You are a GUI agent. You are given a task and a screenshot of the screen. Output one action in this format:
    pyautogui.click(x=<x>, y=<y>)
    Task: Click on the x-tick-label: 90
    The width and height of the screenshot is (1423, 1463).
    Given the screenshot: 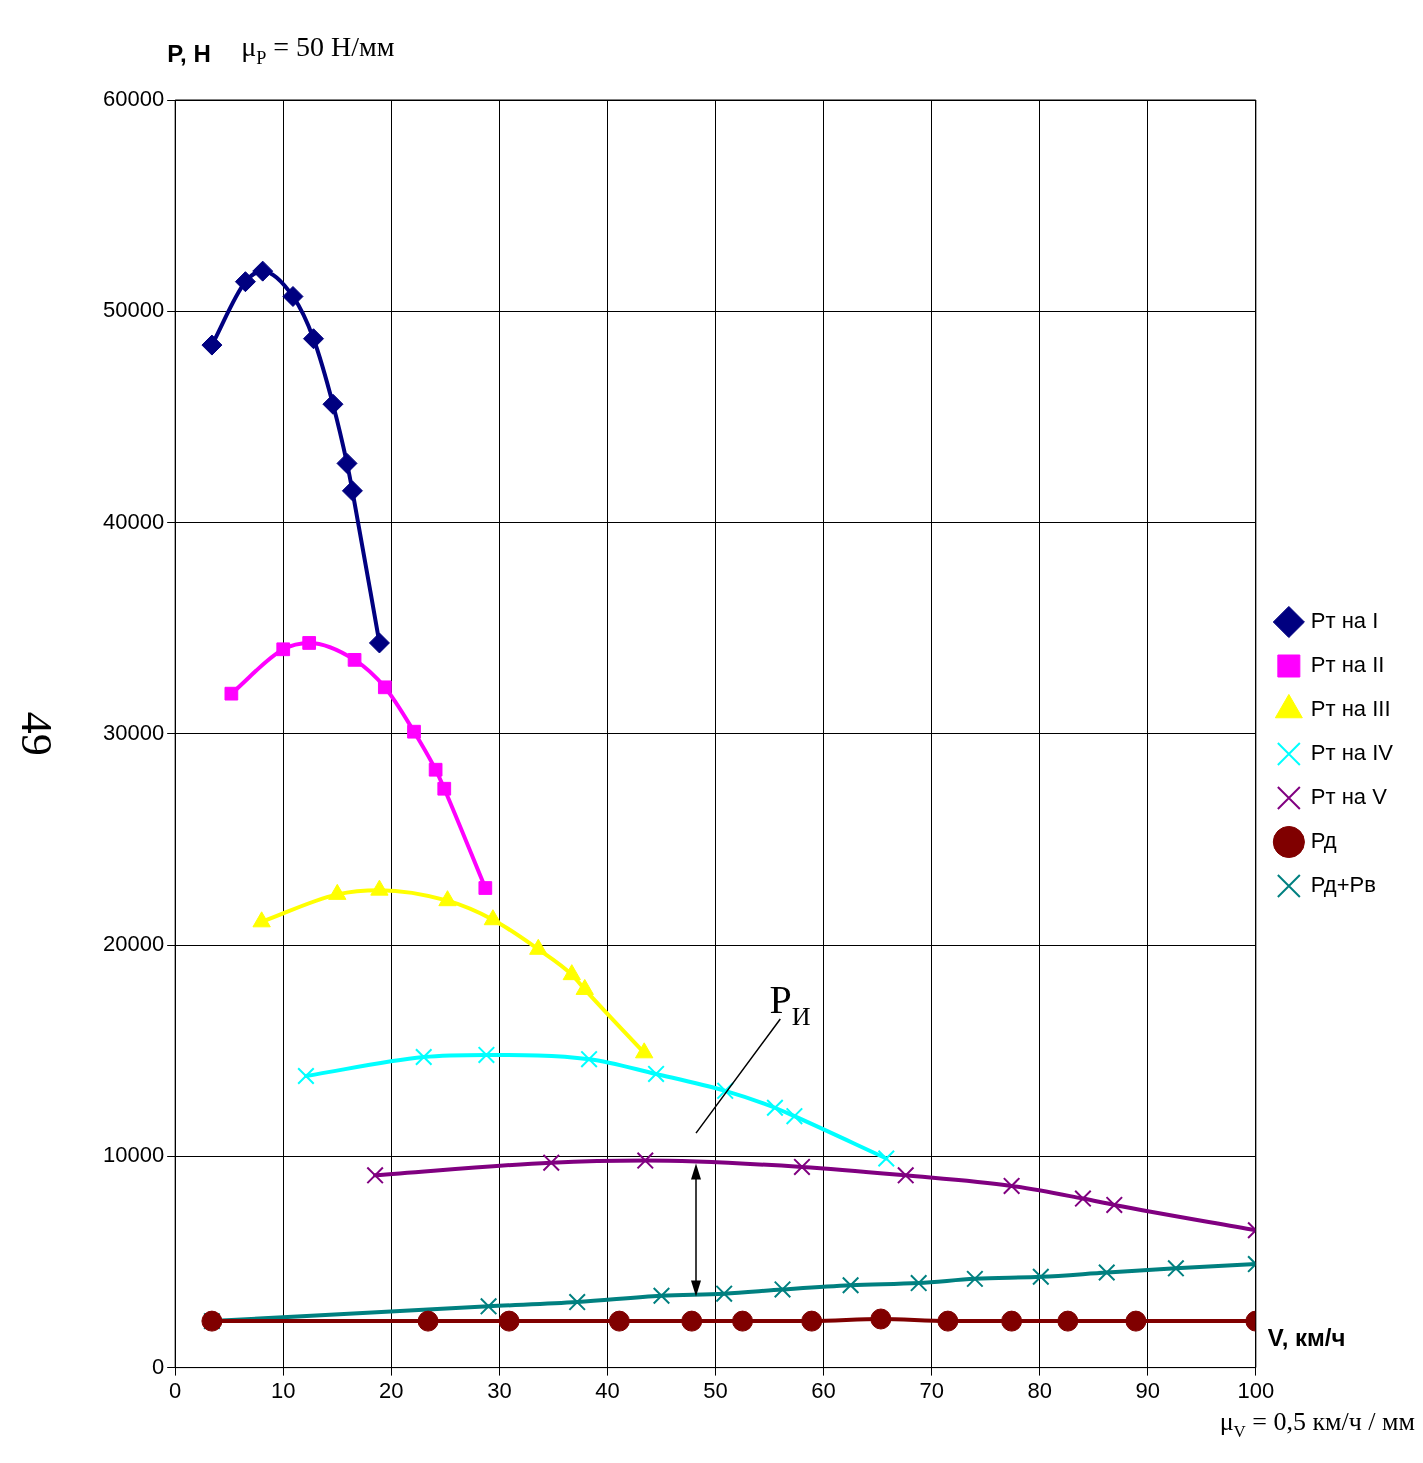 What is the action you would take?
    pyautogui.click(x=1148, y=1390)
    